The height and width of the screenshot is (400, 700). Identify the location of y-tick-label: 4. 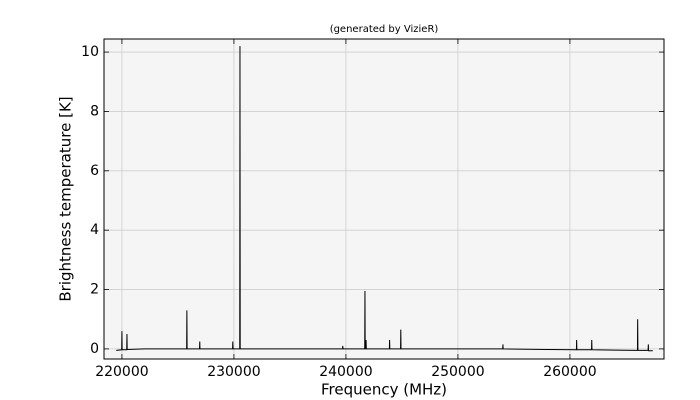
(94, 230).